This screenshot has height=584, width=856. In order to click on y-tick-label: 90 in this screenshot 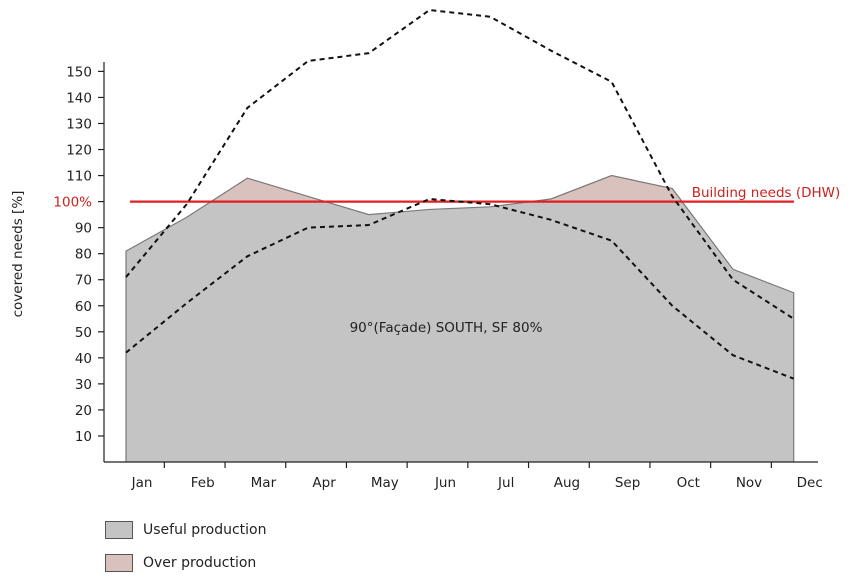, I will do `click(83, 229)`.